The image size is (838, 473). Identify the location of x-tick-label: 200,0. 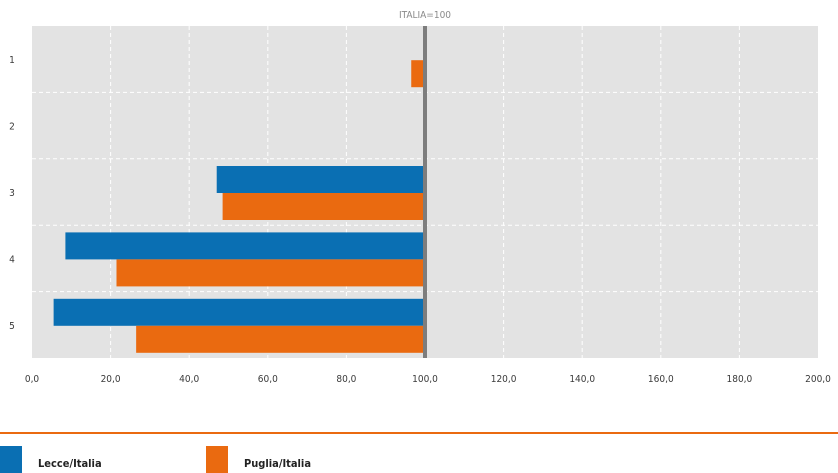
(818, 379).